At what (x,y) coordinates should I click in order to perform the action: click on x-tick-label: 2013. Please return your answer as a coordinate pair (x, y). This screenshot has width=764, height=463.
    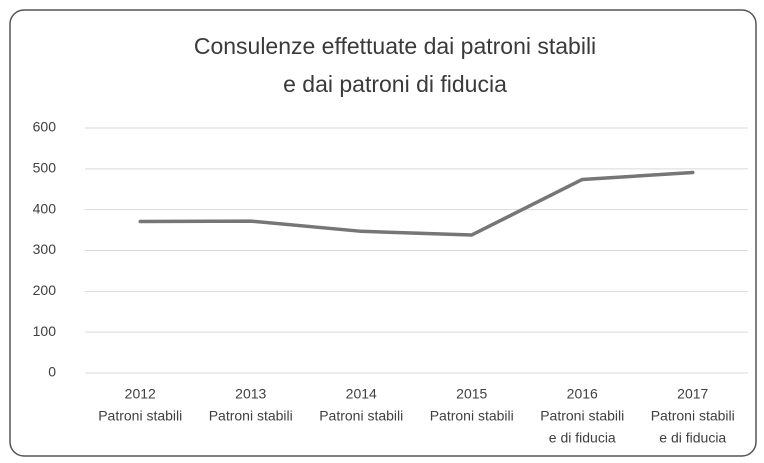
    Looking at the image, I should click on (250, 394).